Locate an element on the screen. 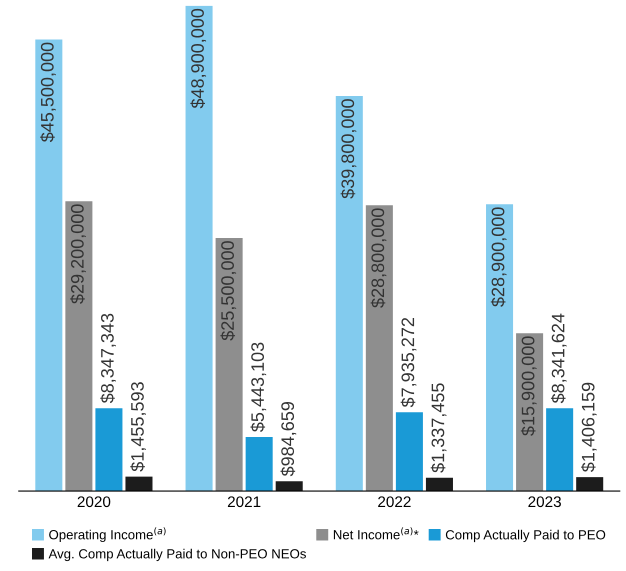 The height and width of the screenshot is (571, 626). data-label: $29,200,000 is located at coordinates (78, 254).